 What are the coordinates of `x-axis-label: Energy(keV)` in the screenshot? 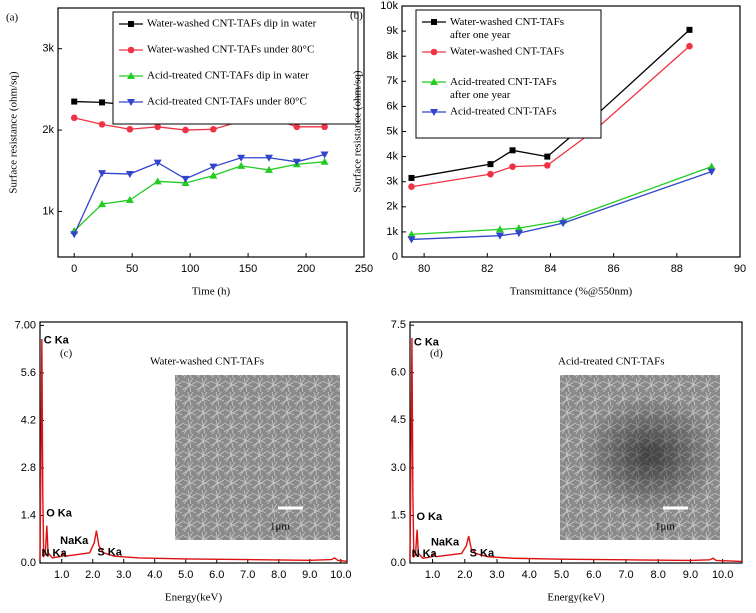 It's located at (576, 598).